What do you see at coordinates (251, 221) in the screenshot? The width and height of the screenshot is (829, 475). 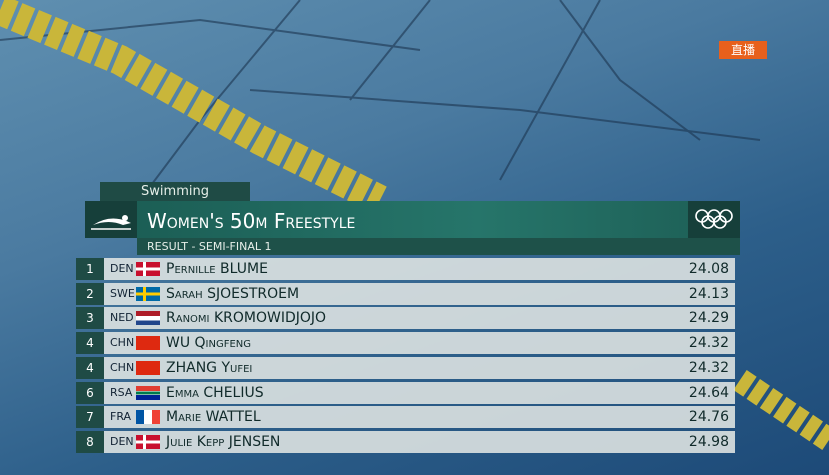 I see `event-title: Women's 50m Freestyle` at bounding box center [251, 221].